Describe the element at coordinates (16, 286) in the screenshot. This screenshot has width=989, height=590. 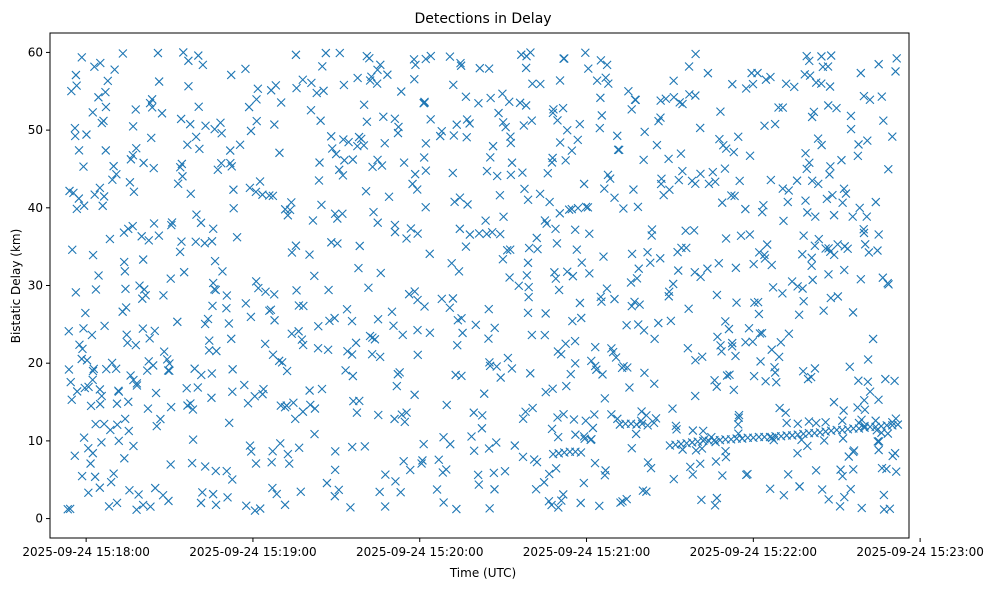
I see `y-axis-label: Bistatic Delay (km)` at that location.